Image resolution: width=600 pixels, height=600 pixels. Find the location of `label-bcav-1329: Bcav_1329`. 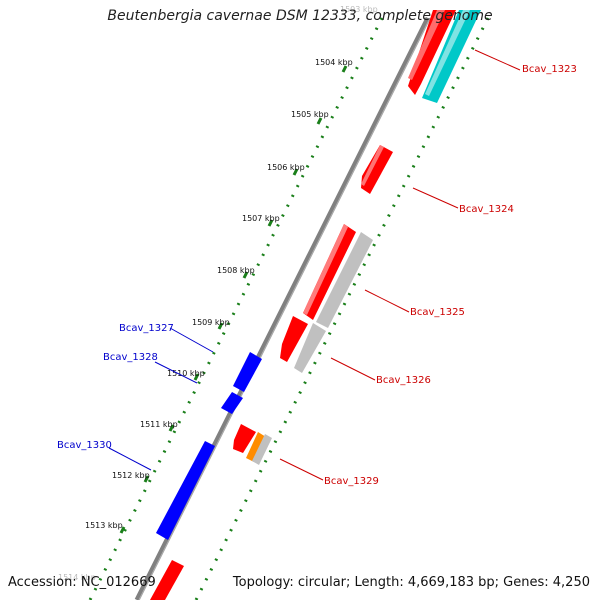

label-bcav-1329: Bcav_1329 is located at coordinates (351, 481).